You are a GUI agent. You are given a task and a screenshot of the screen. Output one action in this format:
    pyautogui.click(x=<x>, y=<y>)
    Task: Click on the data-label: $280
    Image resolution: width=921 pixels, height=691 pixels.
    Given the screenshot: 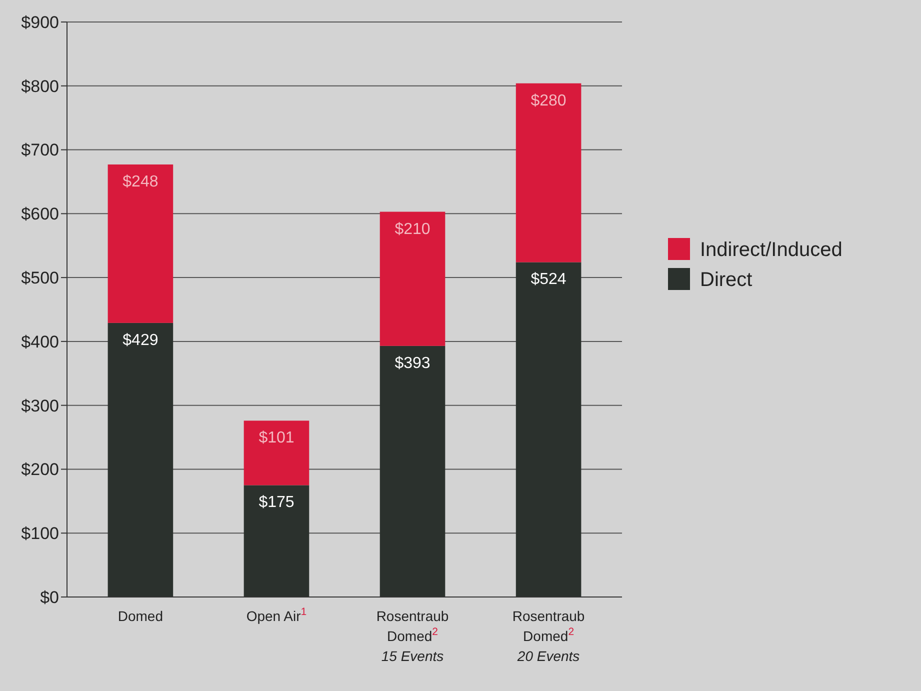 What is the action you would take?
    pyautogui.click(x=548, y=101)
    